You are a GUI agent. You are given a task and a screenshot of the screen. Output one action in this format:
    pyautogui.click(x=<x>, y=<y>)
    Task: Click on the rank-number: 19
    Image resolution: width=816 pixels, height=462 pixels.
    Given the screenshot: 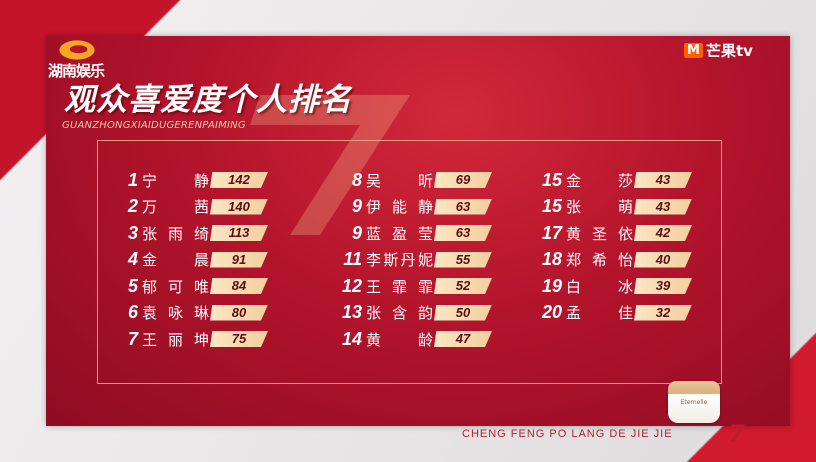 What is the action you would take?
    pyautogui.click(x=551, y=285)
    